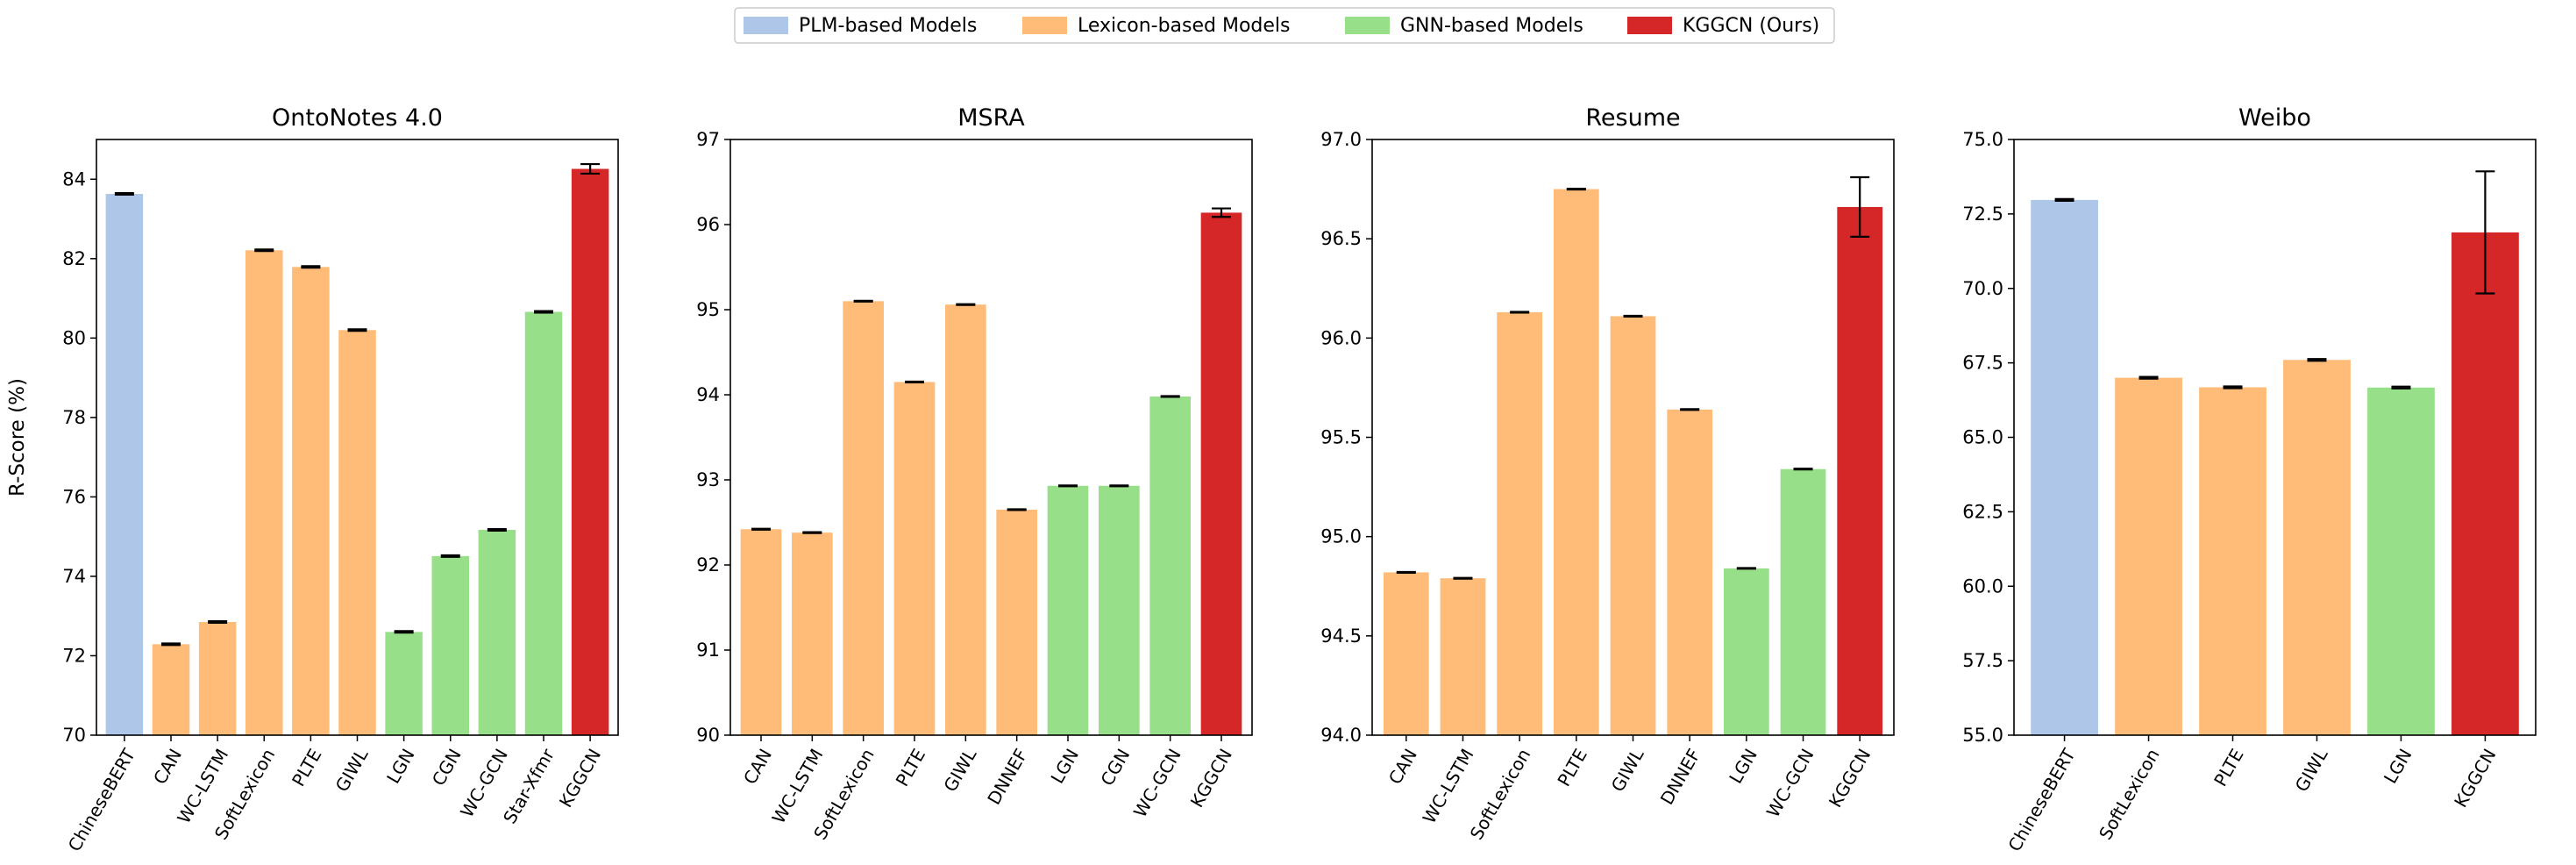 The image size is (2576, 865). I want to click on y-tick-label: 67.5, so click(1982, 363).